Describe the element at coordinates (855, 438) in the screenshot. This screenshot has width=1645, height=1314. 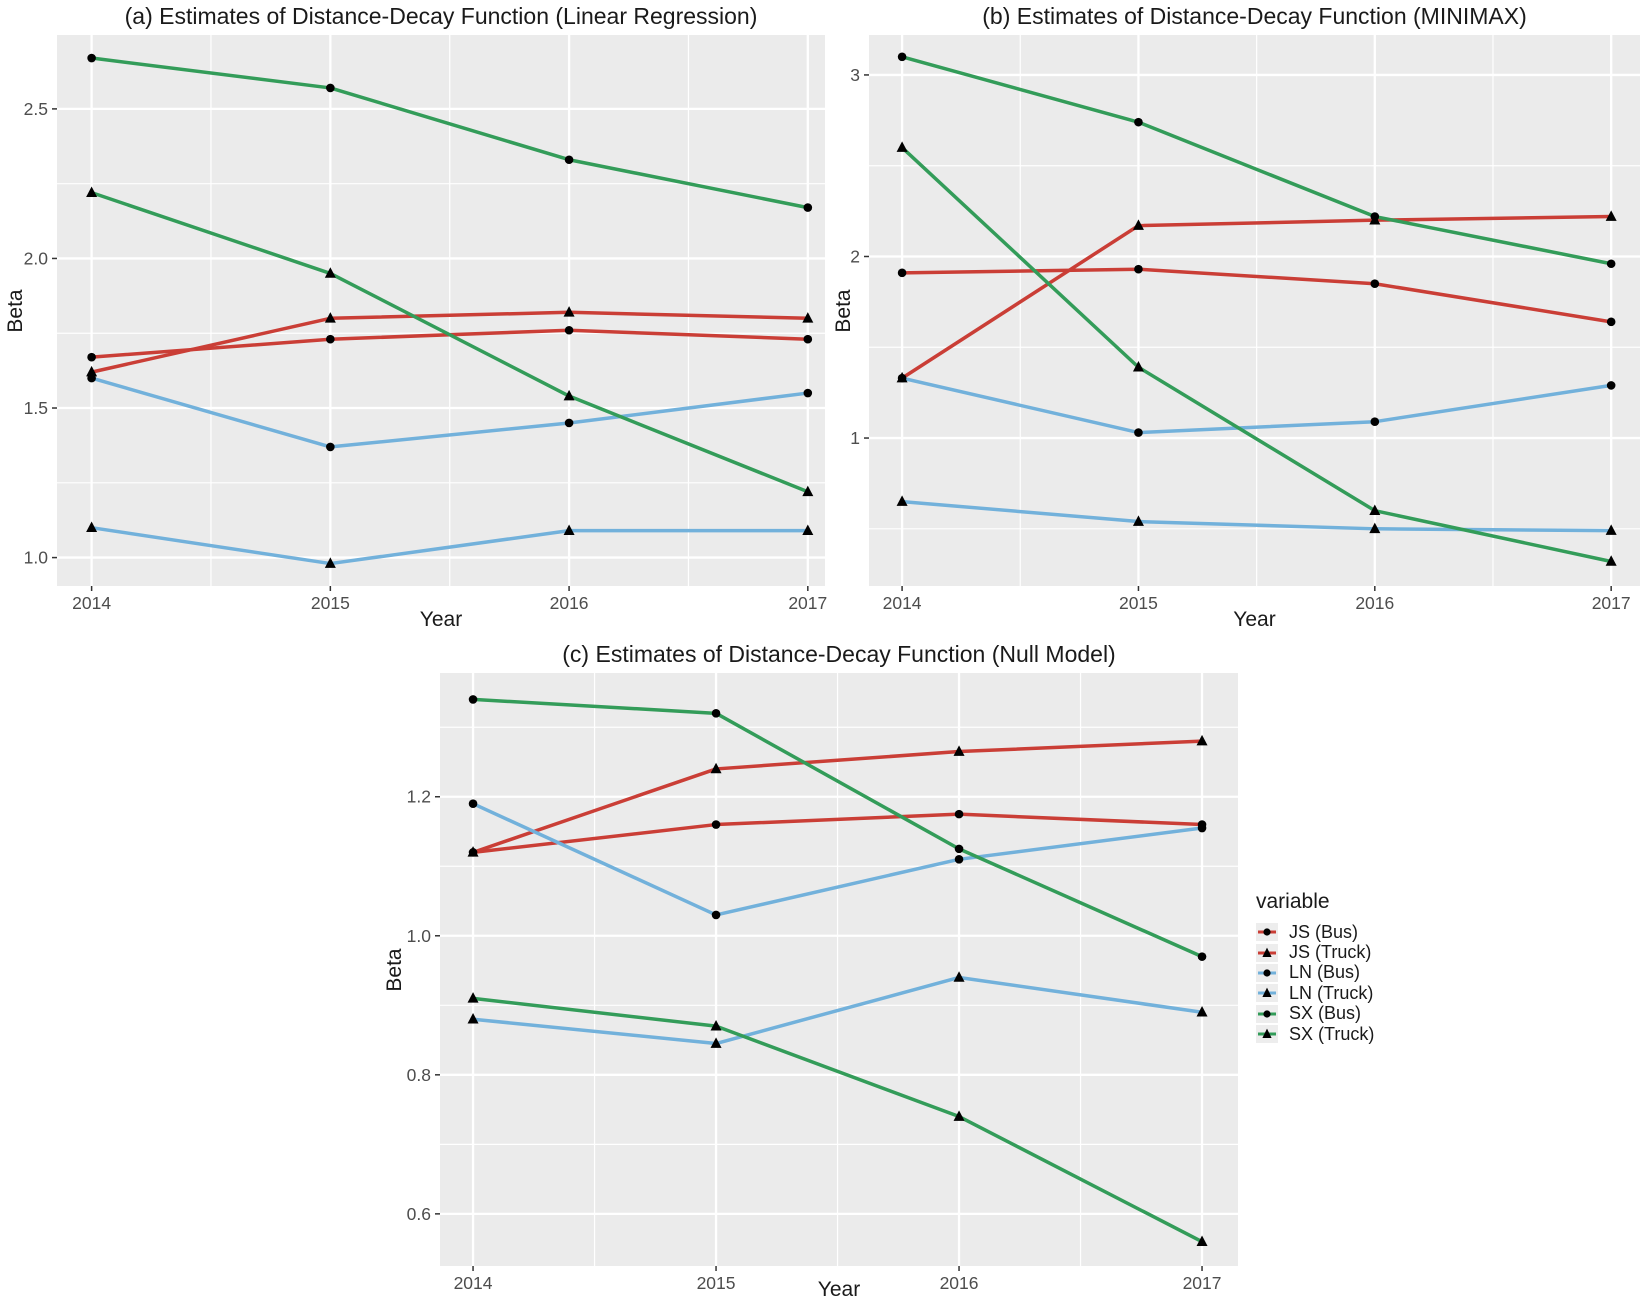
I see `y-tick-label: 1` at that location.